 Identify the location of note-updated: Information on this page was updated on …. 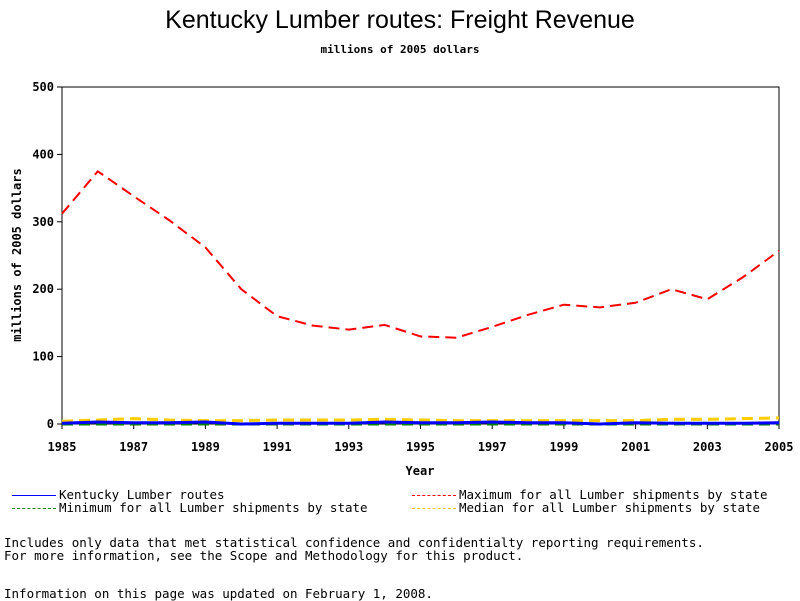
(218, 593).